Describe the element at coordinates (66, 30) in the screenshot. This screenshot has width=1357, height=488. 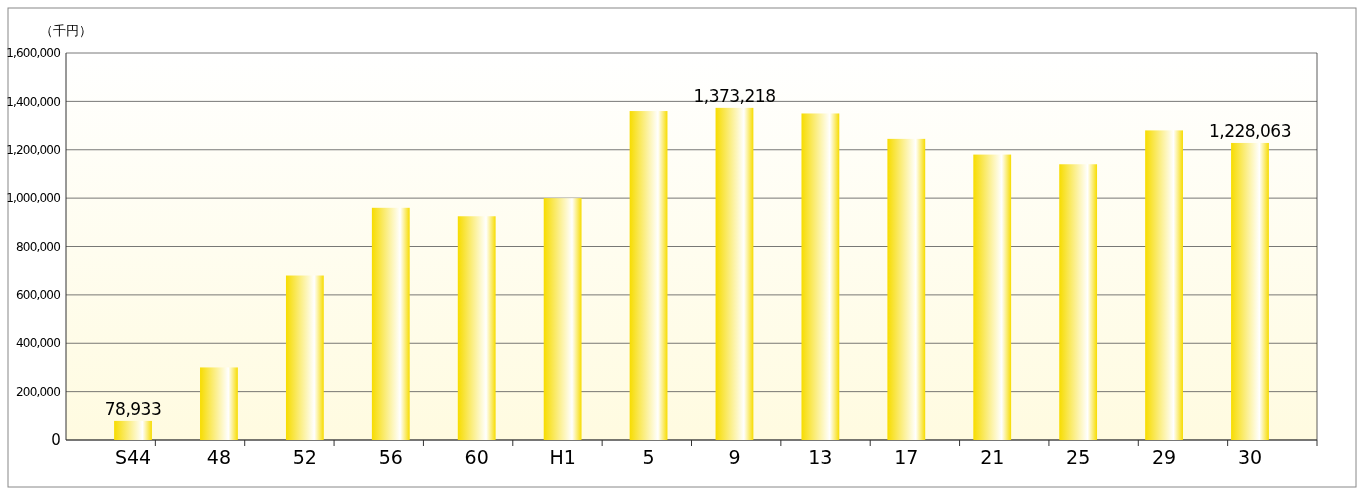
I see `y-axis-title: （千円）` at that location.